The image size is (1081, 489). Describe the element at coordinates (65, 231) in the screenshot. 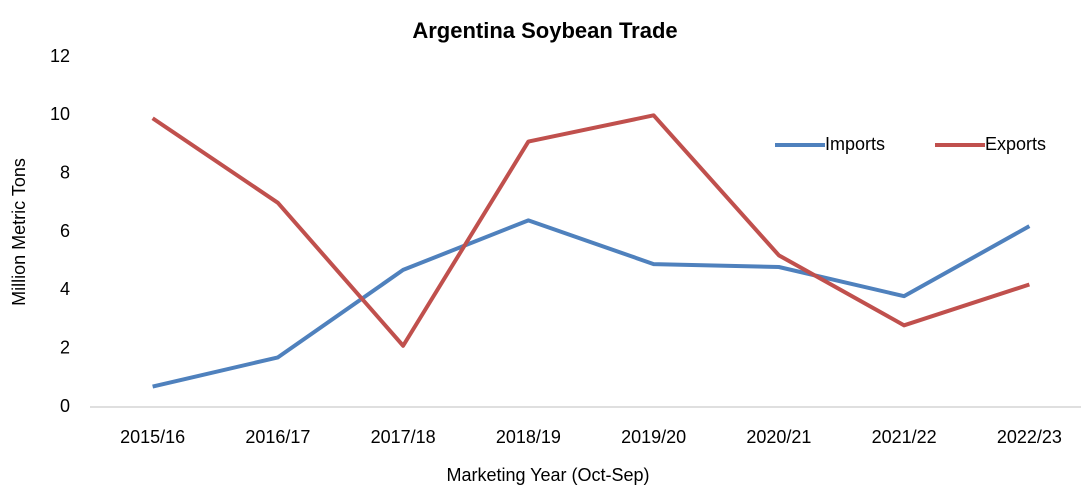

I see `y-tick-label: 6` at that location.